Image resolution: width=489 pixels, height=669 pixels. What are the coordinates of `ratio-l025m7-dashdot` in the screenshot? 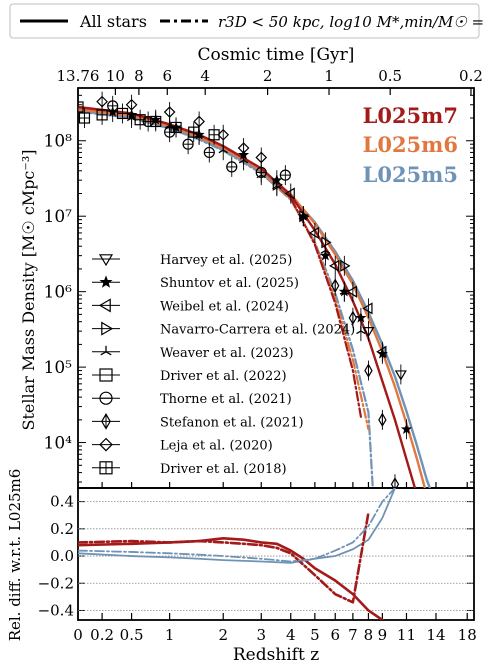 It's located at (224, 557).